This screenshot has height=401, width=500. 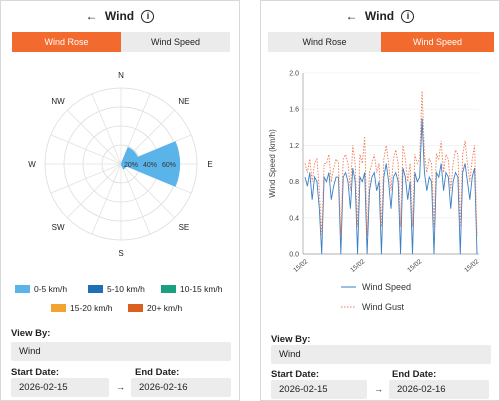 What do you see at coordinates (209, 164) in the screenshot?
I see `direction-label-e: E` at bounding box center [209, 164].